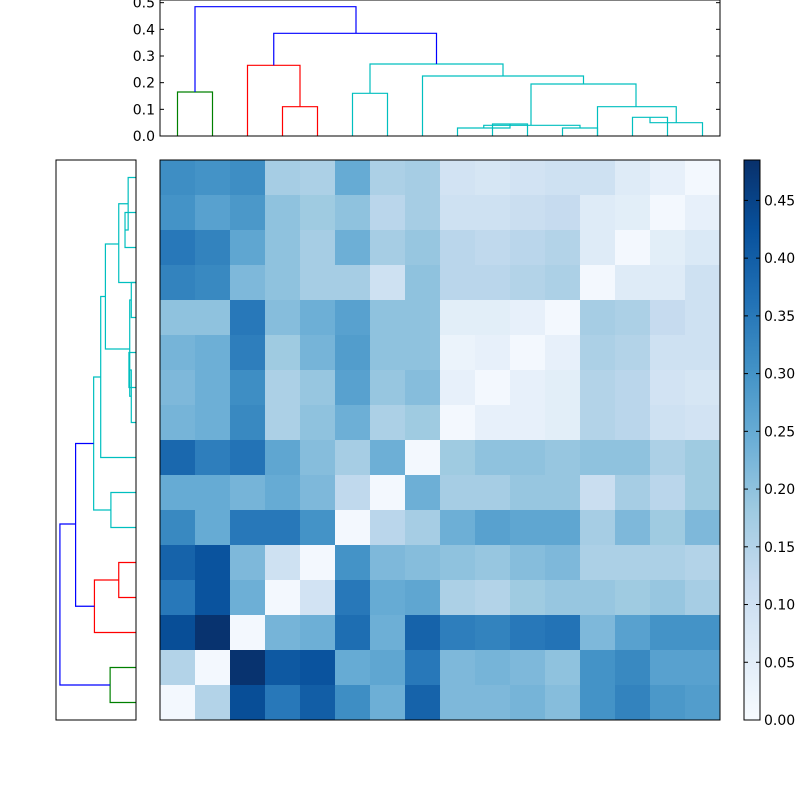  Describe the element at coordinates (779, 606) in the screenshot. I see `colorbar-tick-label: 0.10` at that location.